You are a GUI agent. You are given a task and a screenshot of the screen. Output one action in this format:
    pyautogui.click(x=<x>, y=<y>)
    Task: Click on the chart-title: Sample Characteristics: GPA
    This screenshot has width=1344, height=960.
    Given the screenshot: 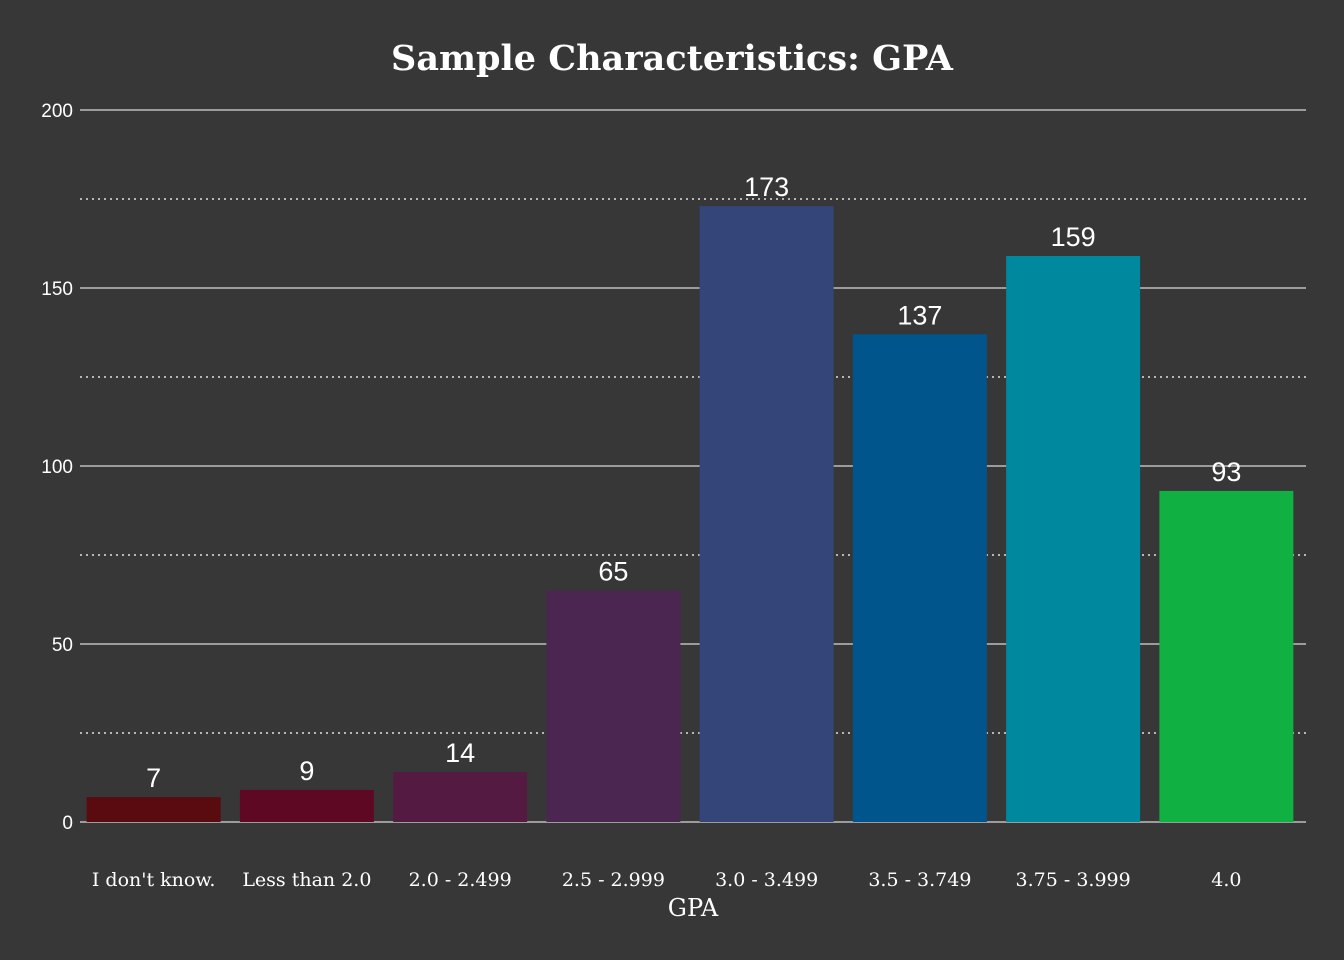 What is the action you would take?
    pyautogui.click(x=672, y=58)
    